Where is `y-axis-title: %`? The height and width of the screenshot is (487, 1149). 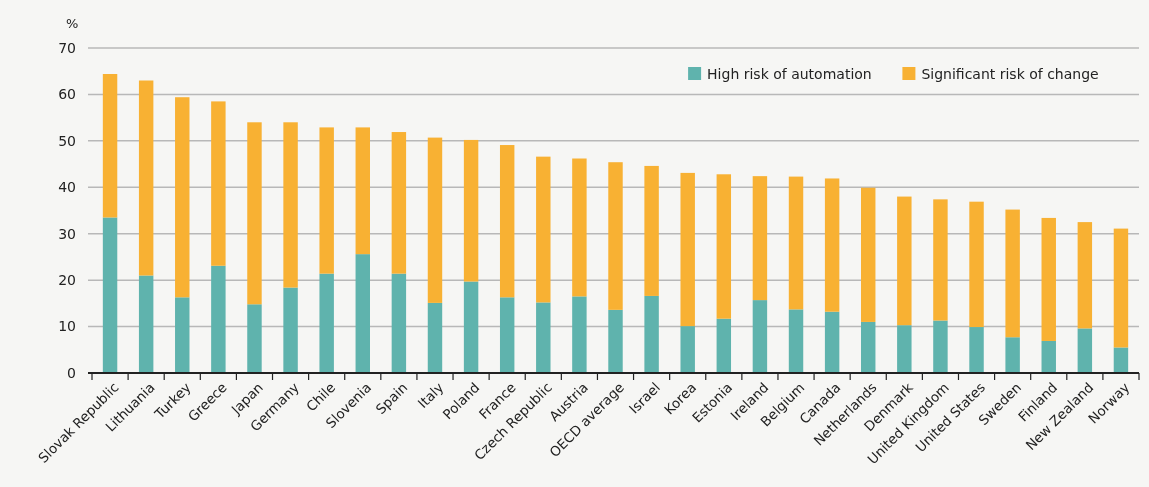
y-axis-title: % is located at coordinates (72, 23).